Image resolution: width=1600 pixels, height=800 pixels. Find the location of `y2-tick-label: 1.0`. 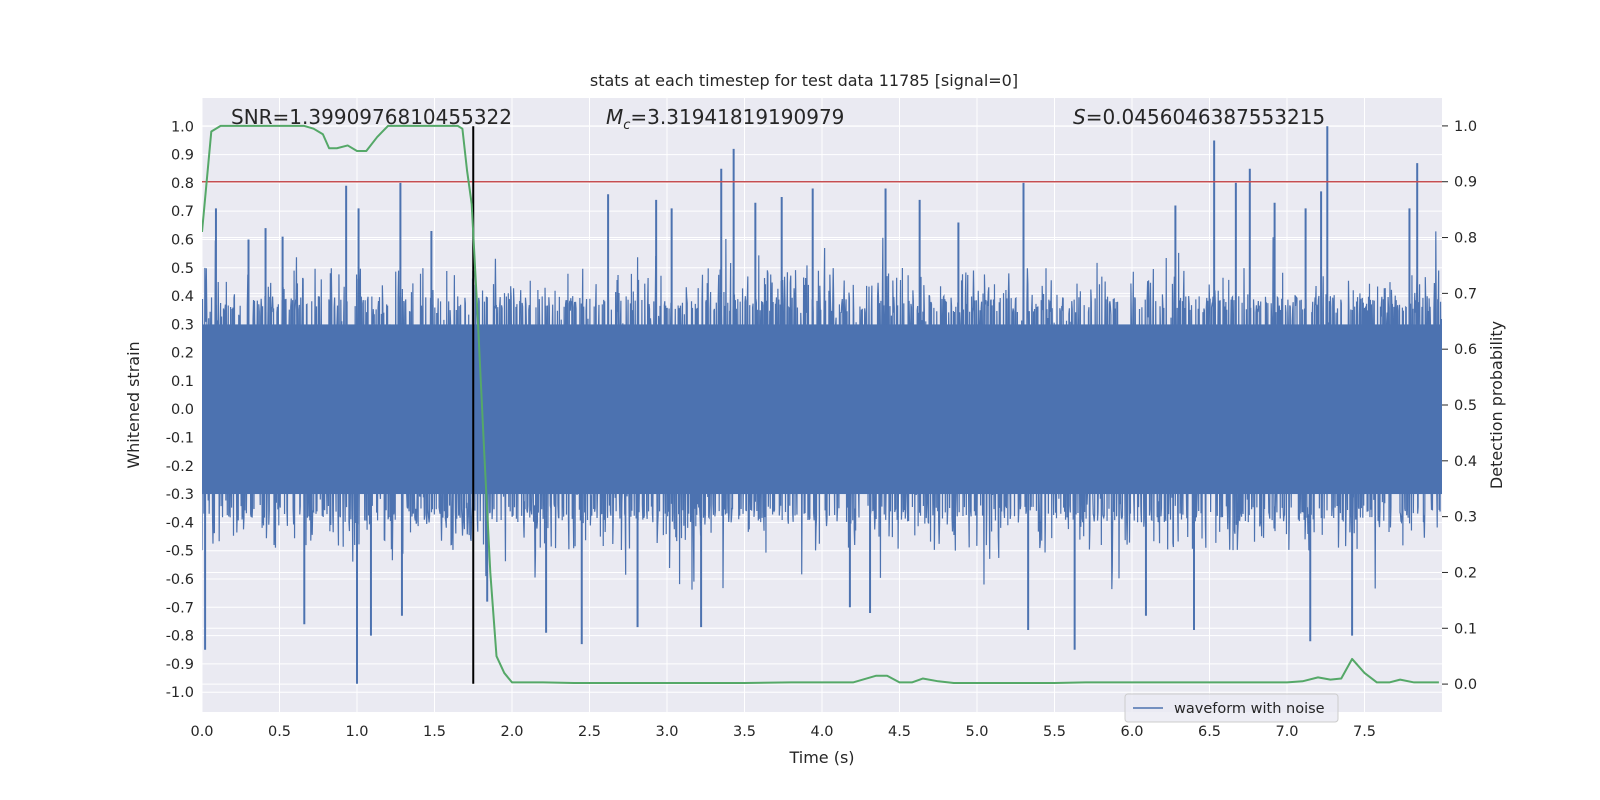

y2-tick-label: 1.0 is located at coordinates (1465, 127).